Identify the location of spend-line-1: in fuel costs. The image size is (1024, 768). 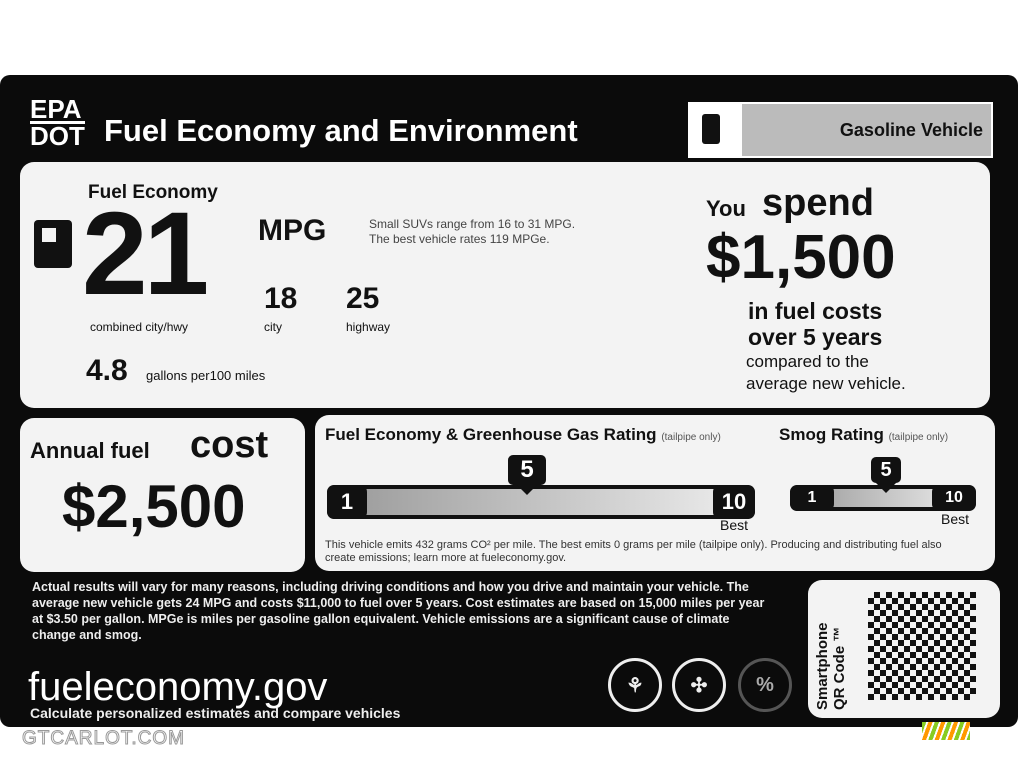
(815, 311).